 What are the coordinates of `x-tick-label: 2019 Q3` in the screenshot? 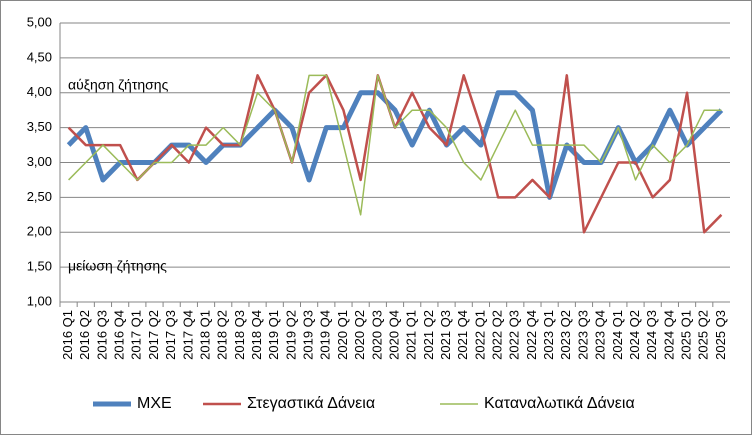 It's located at (308, 335).